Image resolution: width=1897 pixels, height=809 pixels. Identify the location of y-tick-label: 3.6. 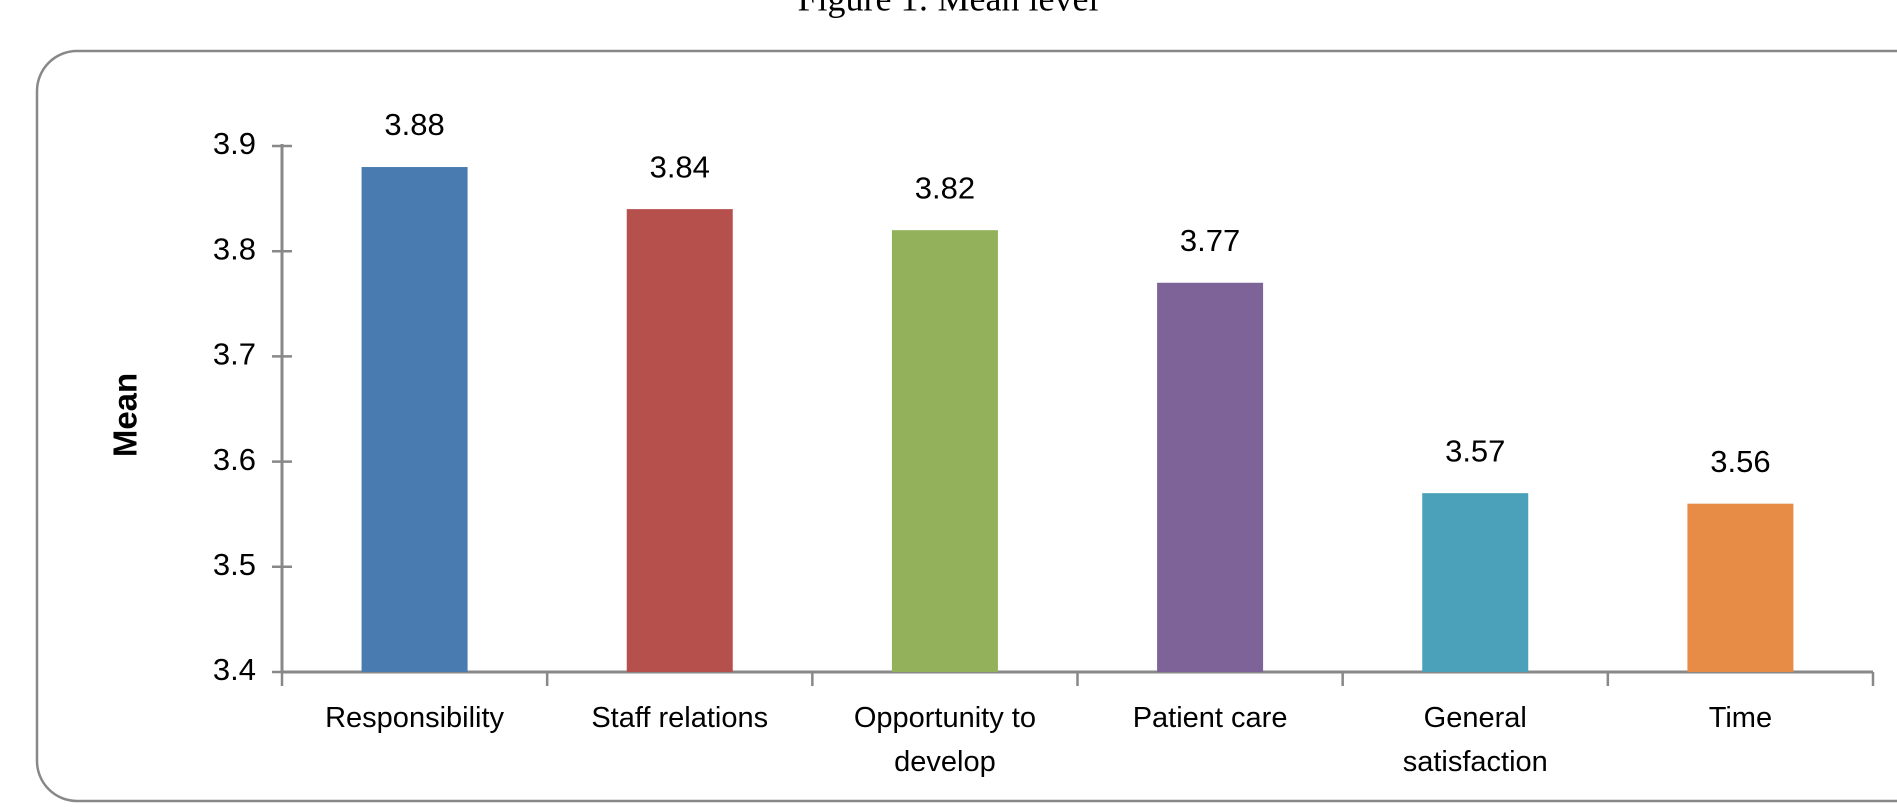
(234, 459).